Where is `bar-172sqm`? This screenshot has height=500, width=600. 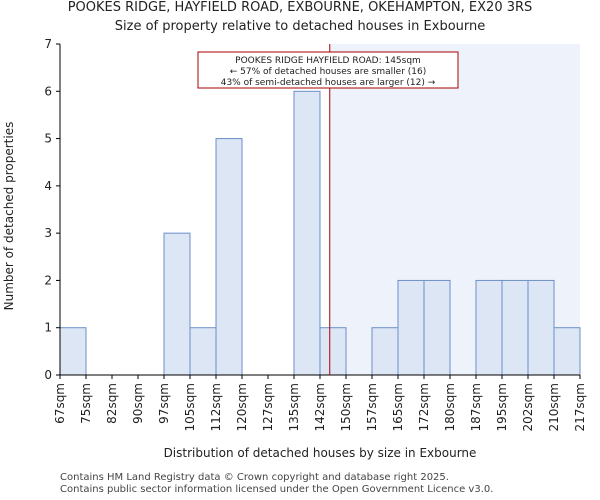
bar-172sqm is located at coordinates (437, 327).